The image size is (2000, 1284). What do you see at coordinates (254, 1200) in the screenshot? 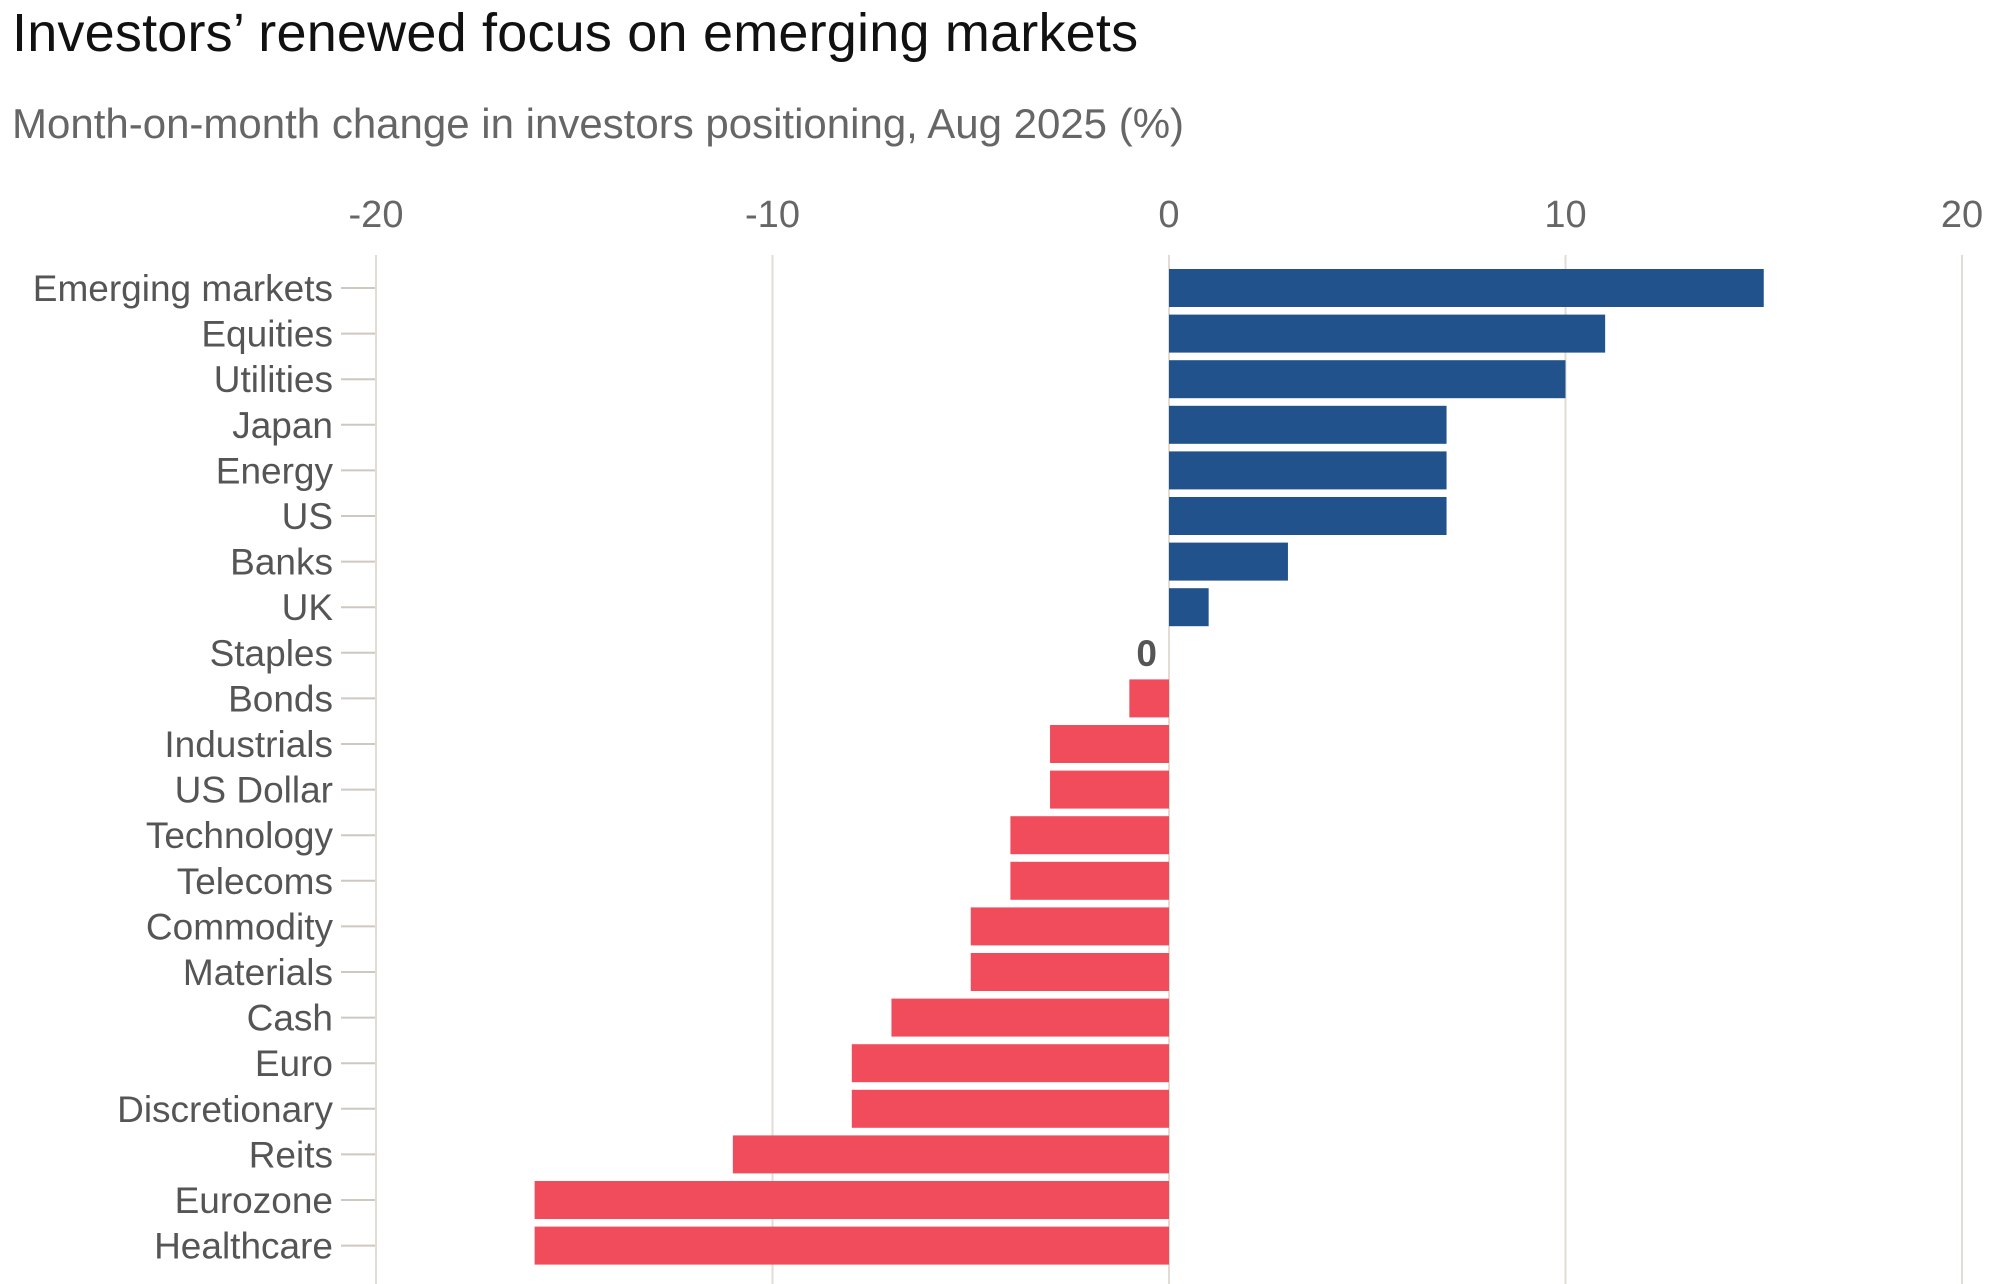
I see `category-label: Eurozone` at bounding box center [254, 1200].